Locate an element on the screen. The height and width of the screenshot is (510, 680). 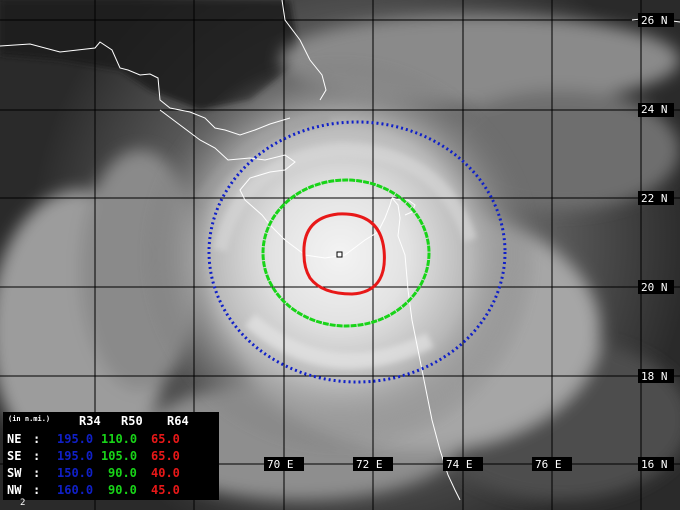
lon-label-72: 72 E is located at coordinates (369, 464).